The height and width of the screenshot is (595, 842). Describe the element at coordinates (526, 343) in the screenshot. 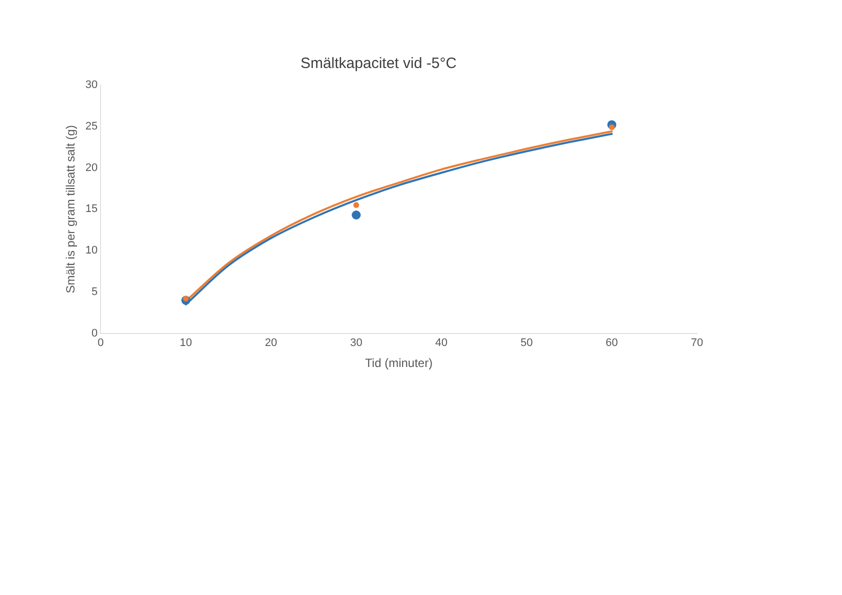

I see `x-tick-label: 50` at that location.